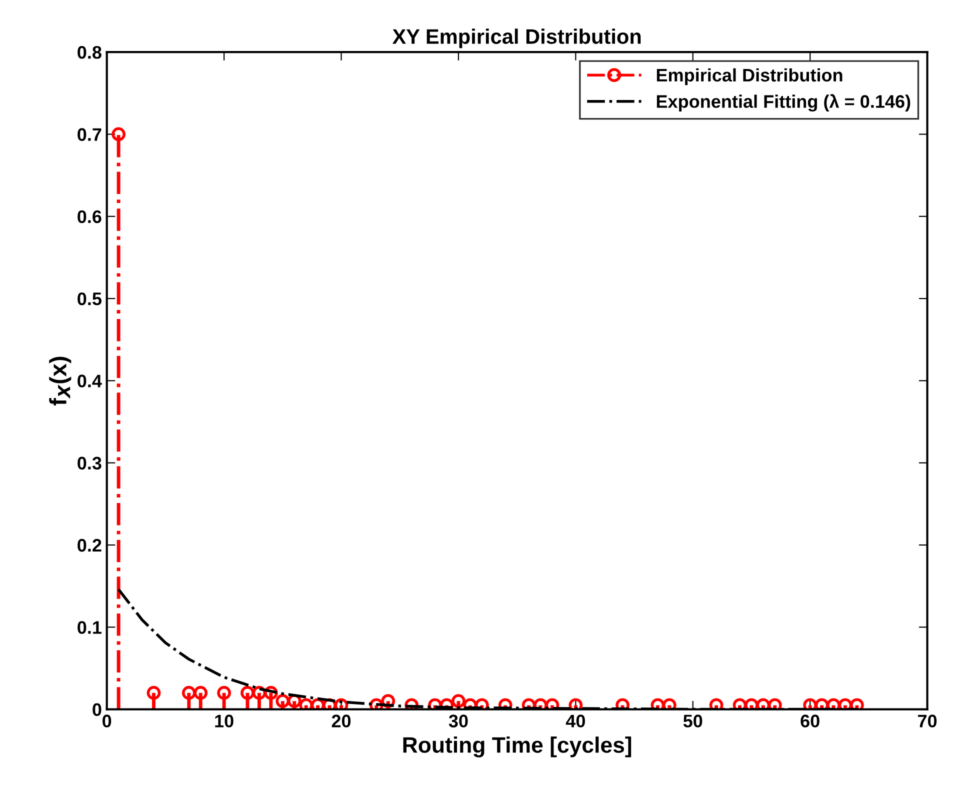  What do you see at coordinates (90, 134) in the screenshot?
I see `y-tick-label: 0.7` at bounding box center [90, 134].